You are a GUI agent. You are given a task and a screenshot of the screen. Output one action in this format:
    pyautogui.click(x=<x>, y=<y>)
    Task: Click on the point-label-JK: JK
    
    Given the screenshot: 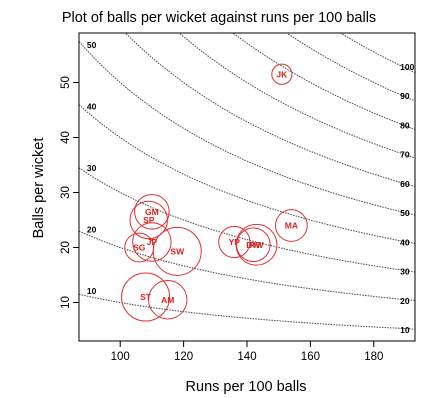 What is the action you would take?
    pyautogui.click(x=282, y=74)
    